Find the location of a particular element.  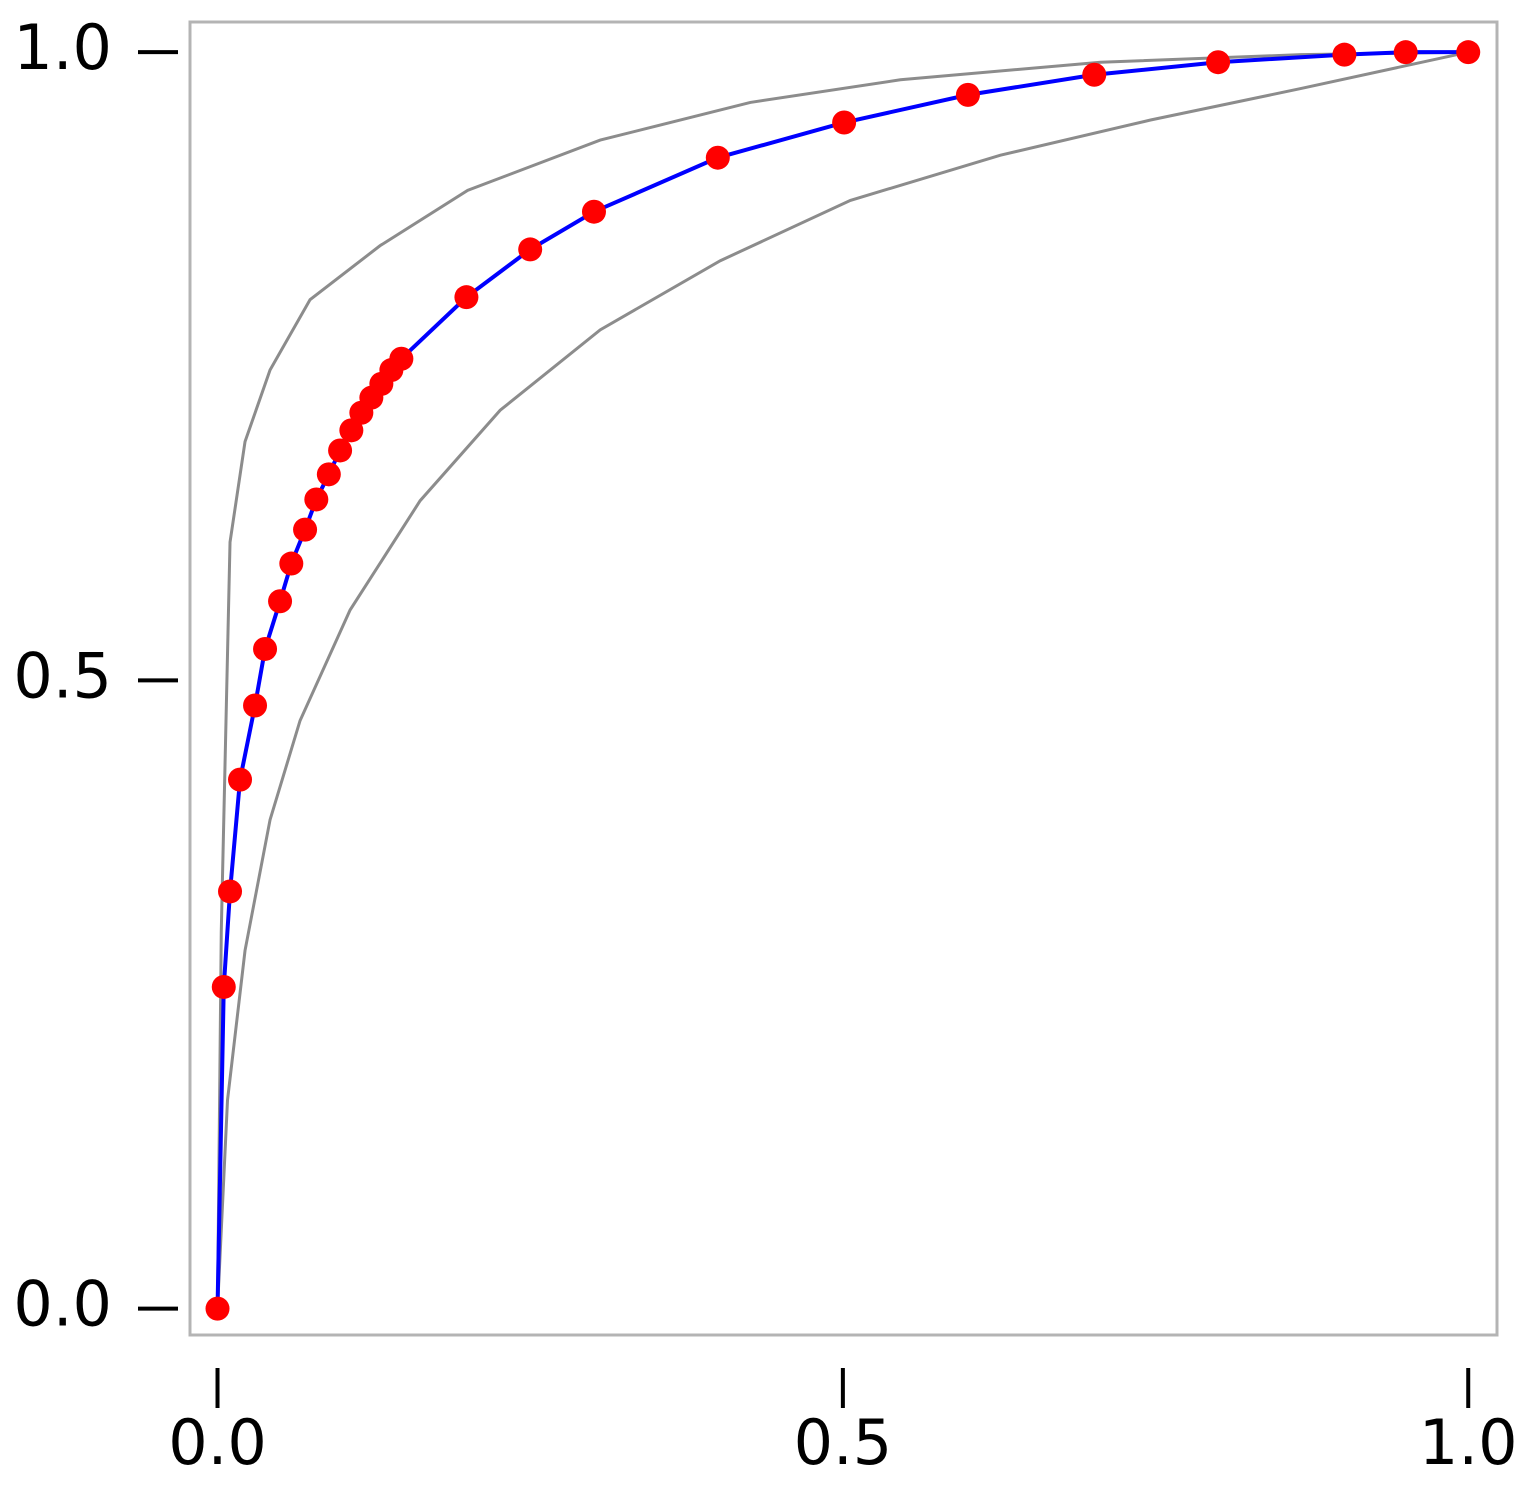

x-tick-label: 0.0 is located at coordinates (217, 1442).